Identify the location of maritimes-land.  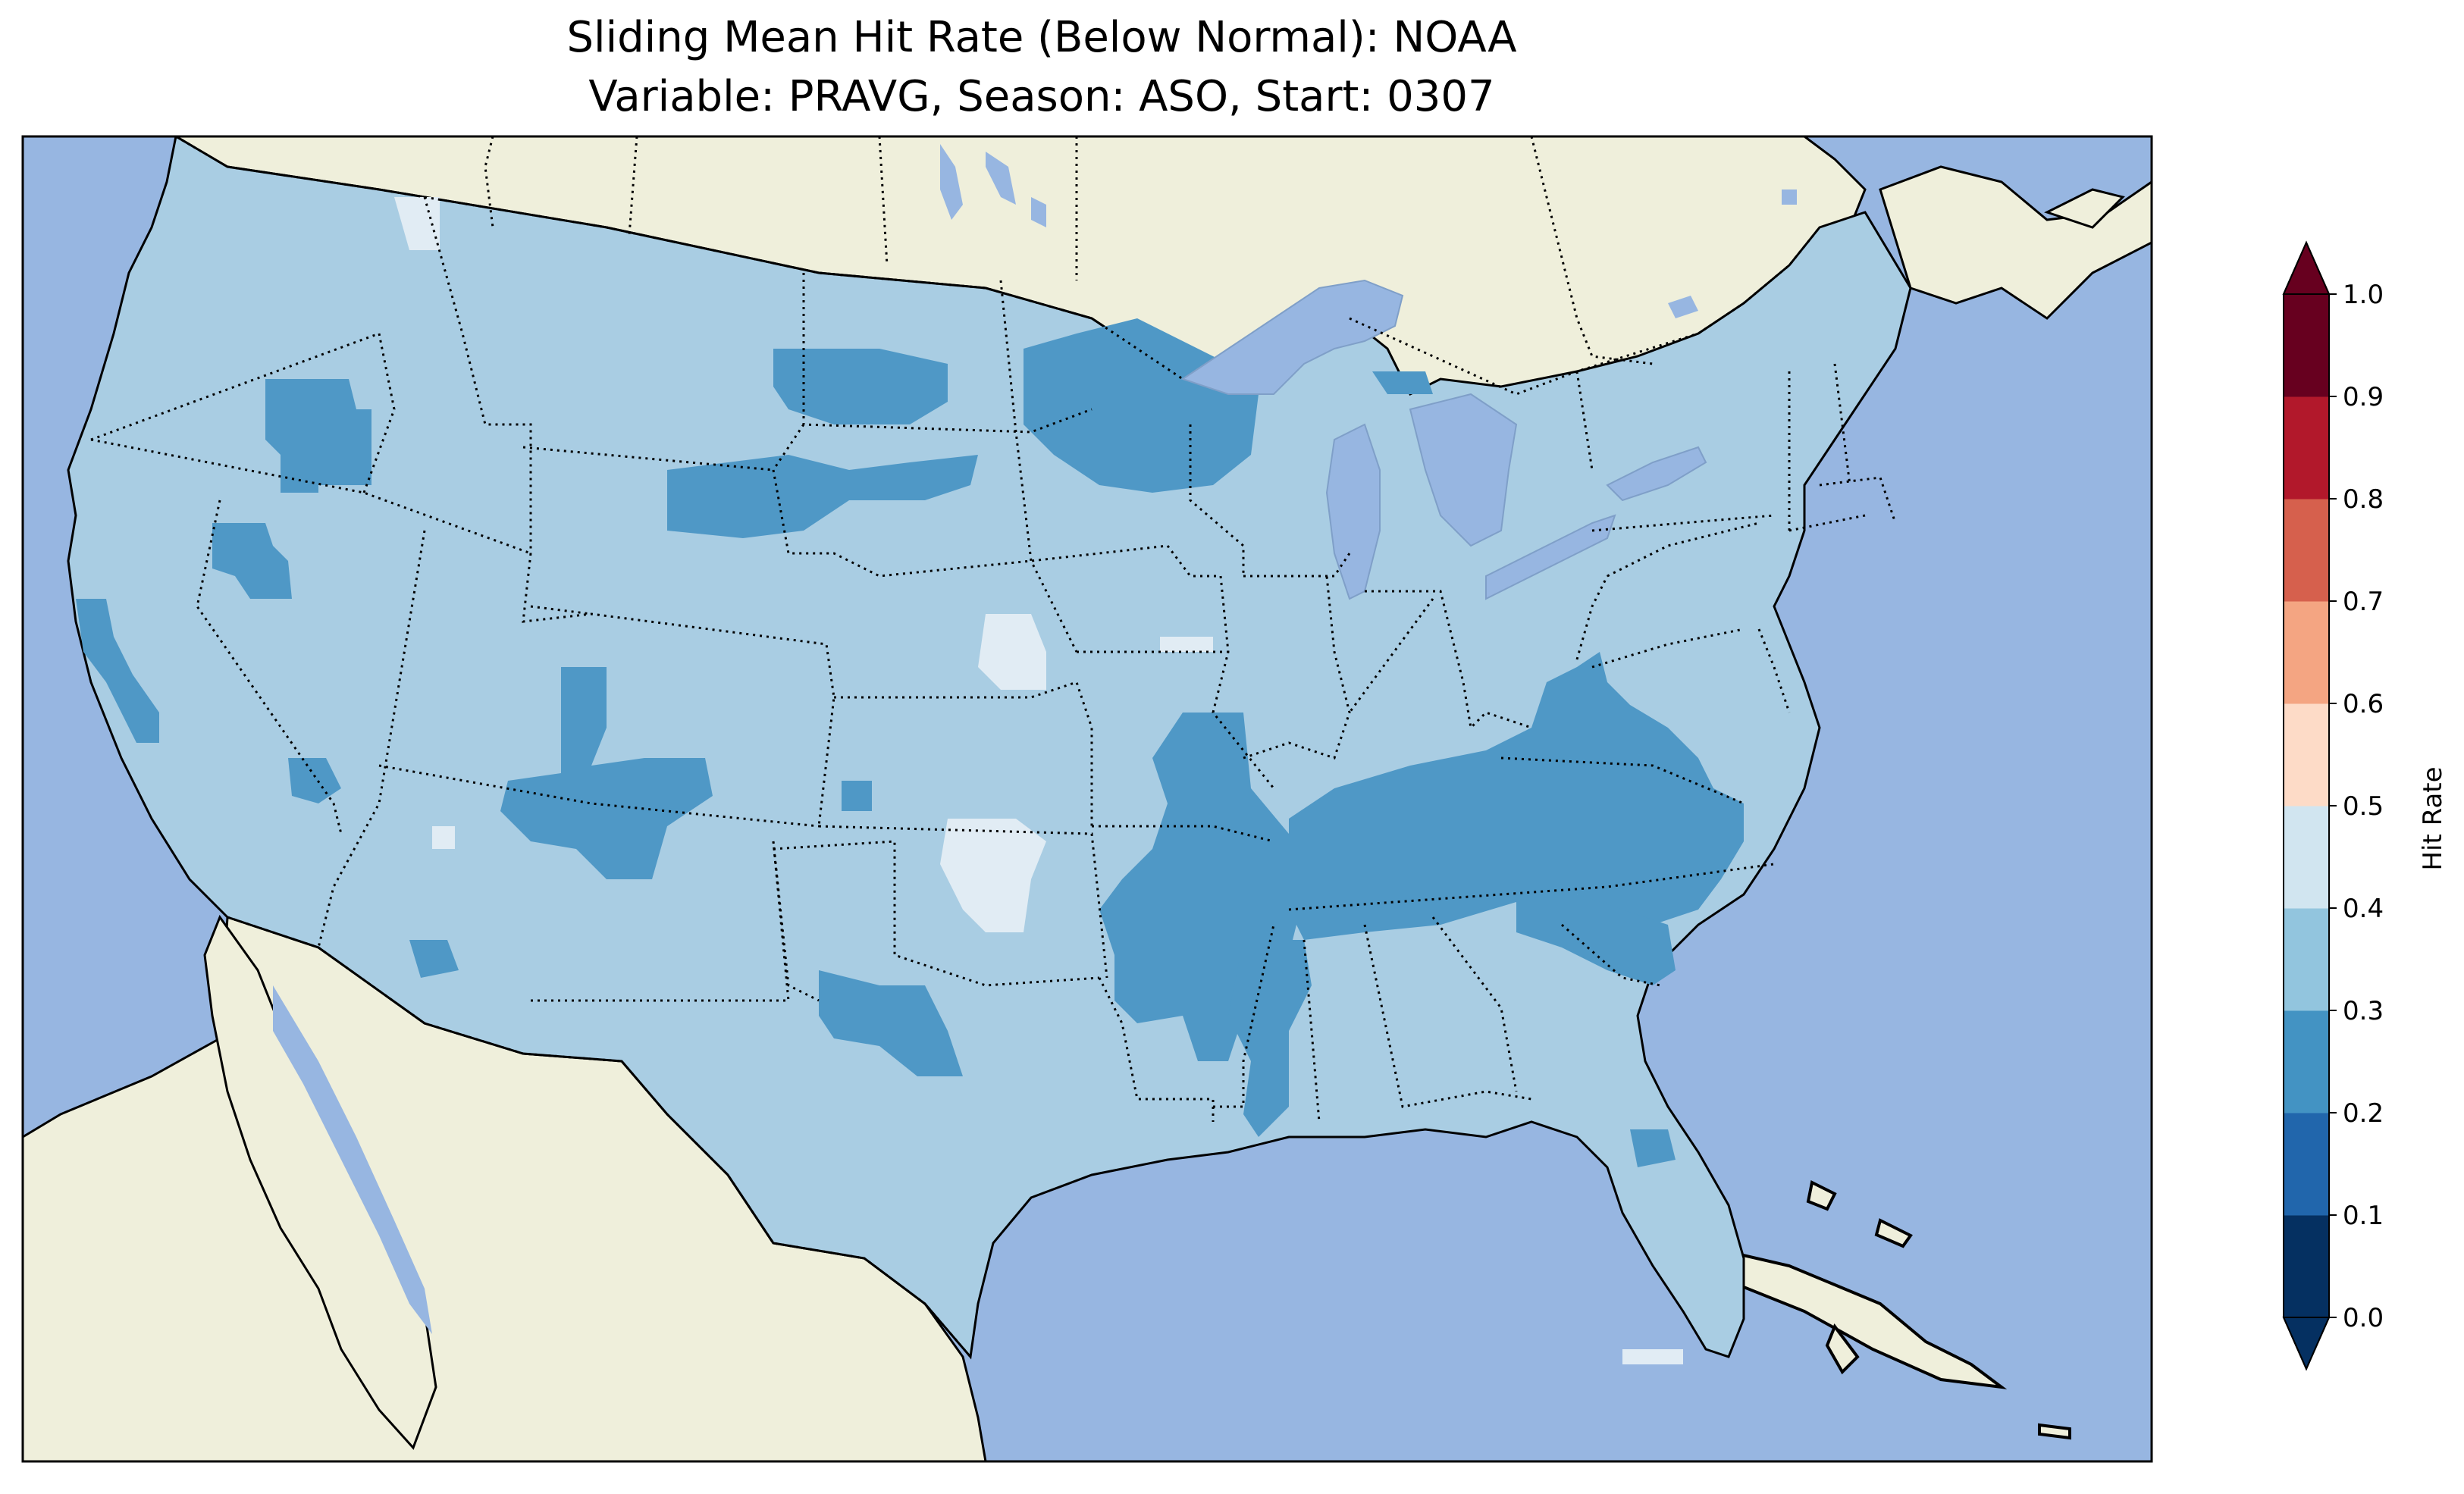
(2016, 242).